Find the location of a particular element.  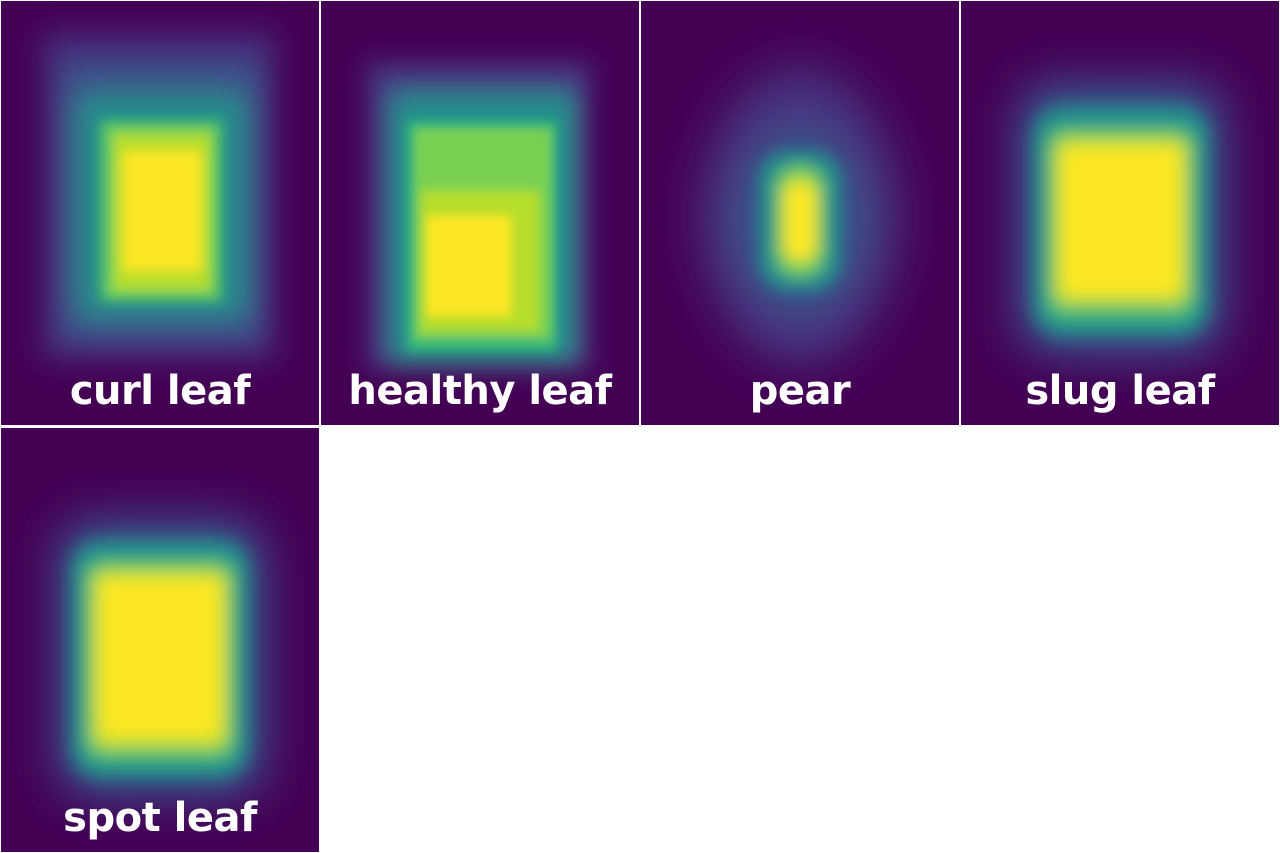

tile-label: pear is located at coordinates (800, 391).